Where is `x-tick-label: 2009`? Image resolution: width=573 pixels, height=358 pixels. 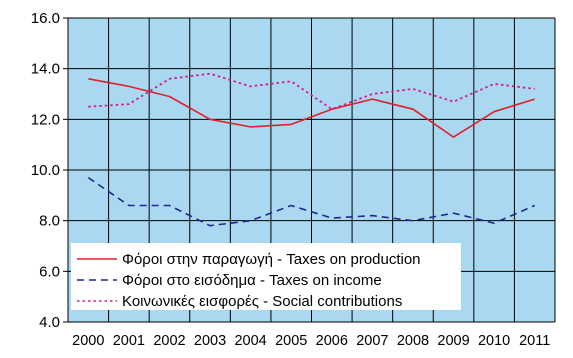 x-tick-label: 2009 is located at coordinates (453, 341).